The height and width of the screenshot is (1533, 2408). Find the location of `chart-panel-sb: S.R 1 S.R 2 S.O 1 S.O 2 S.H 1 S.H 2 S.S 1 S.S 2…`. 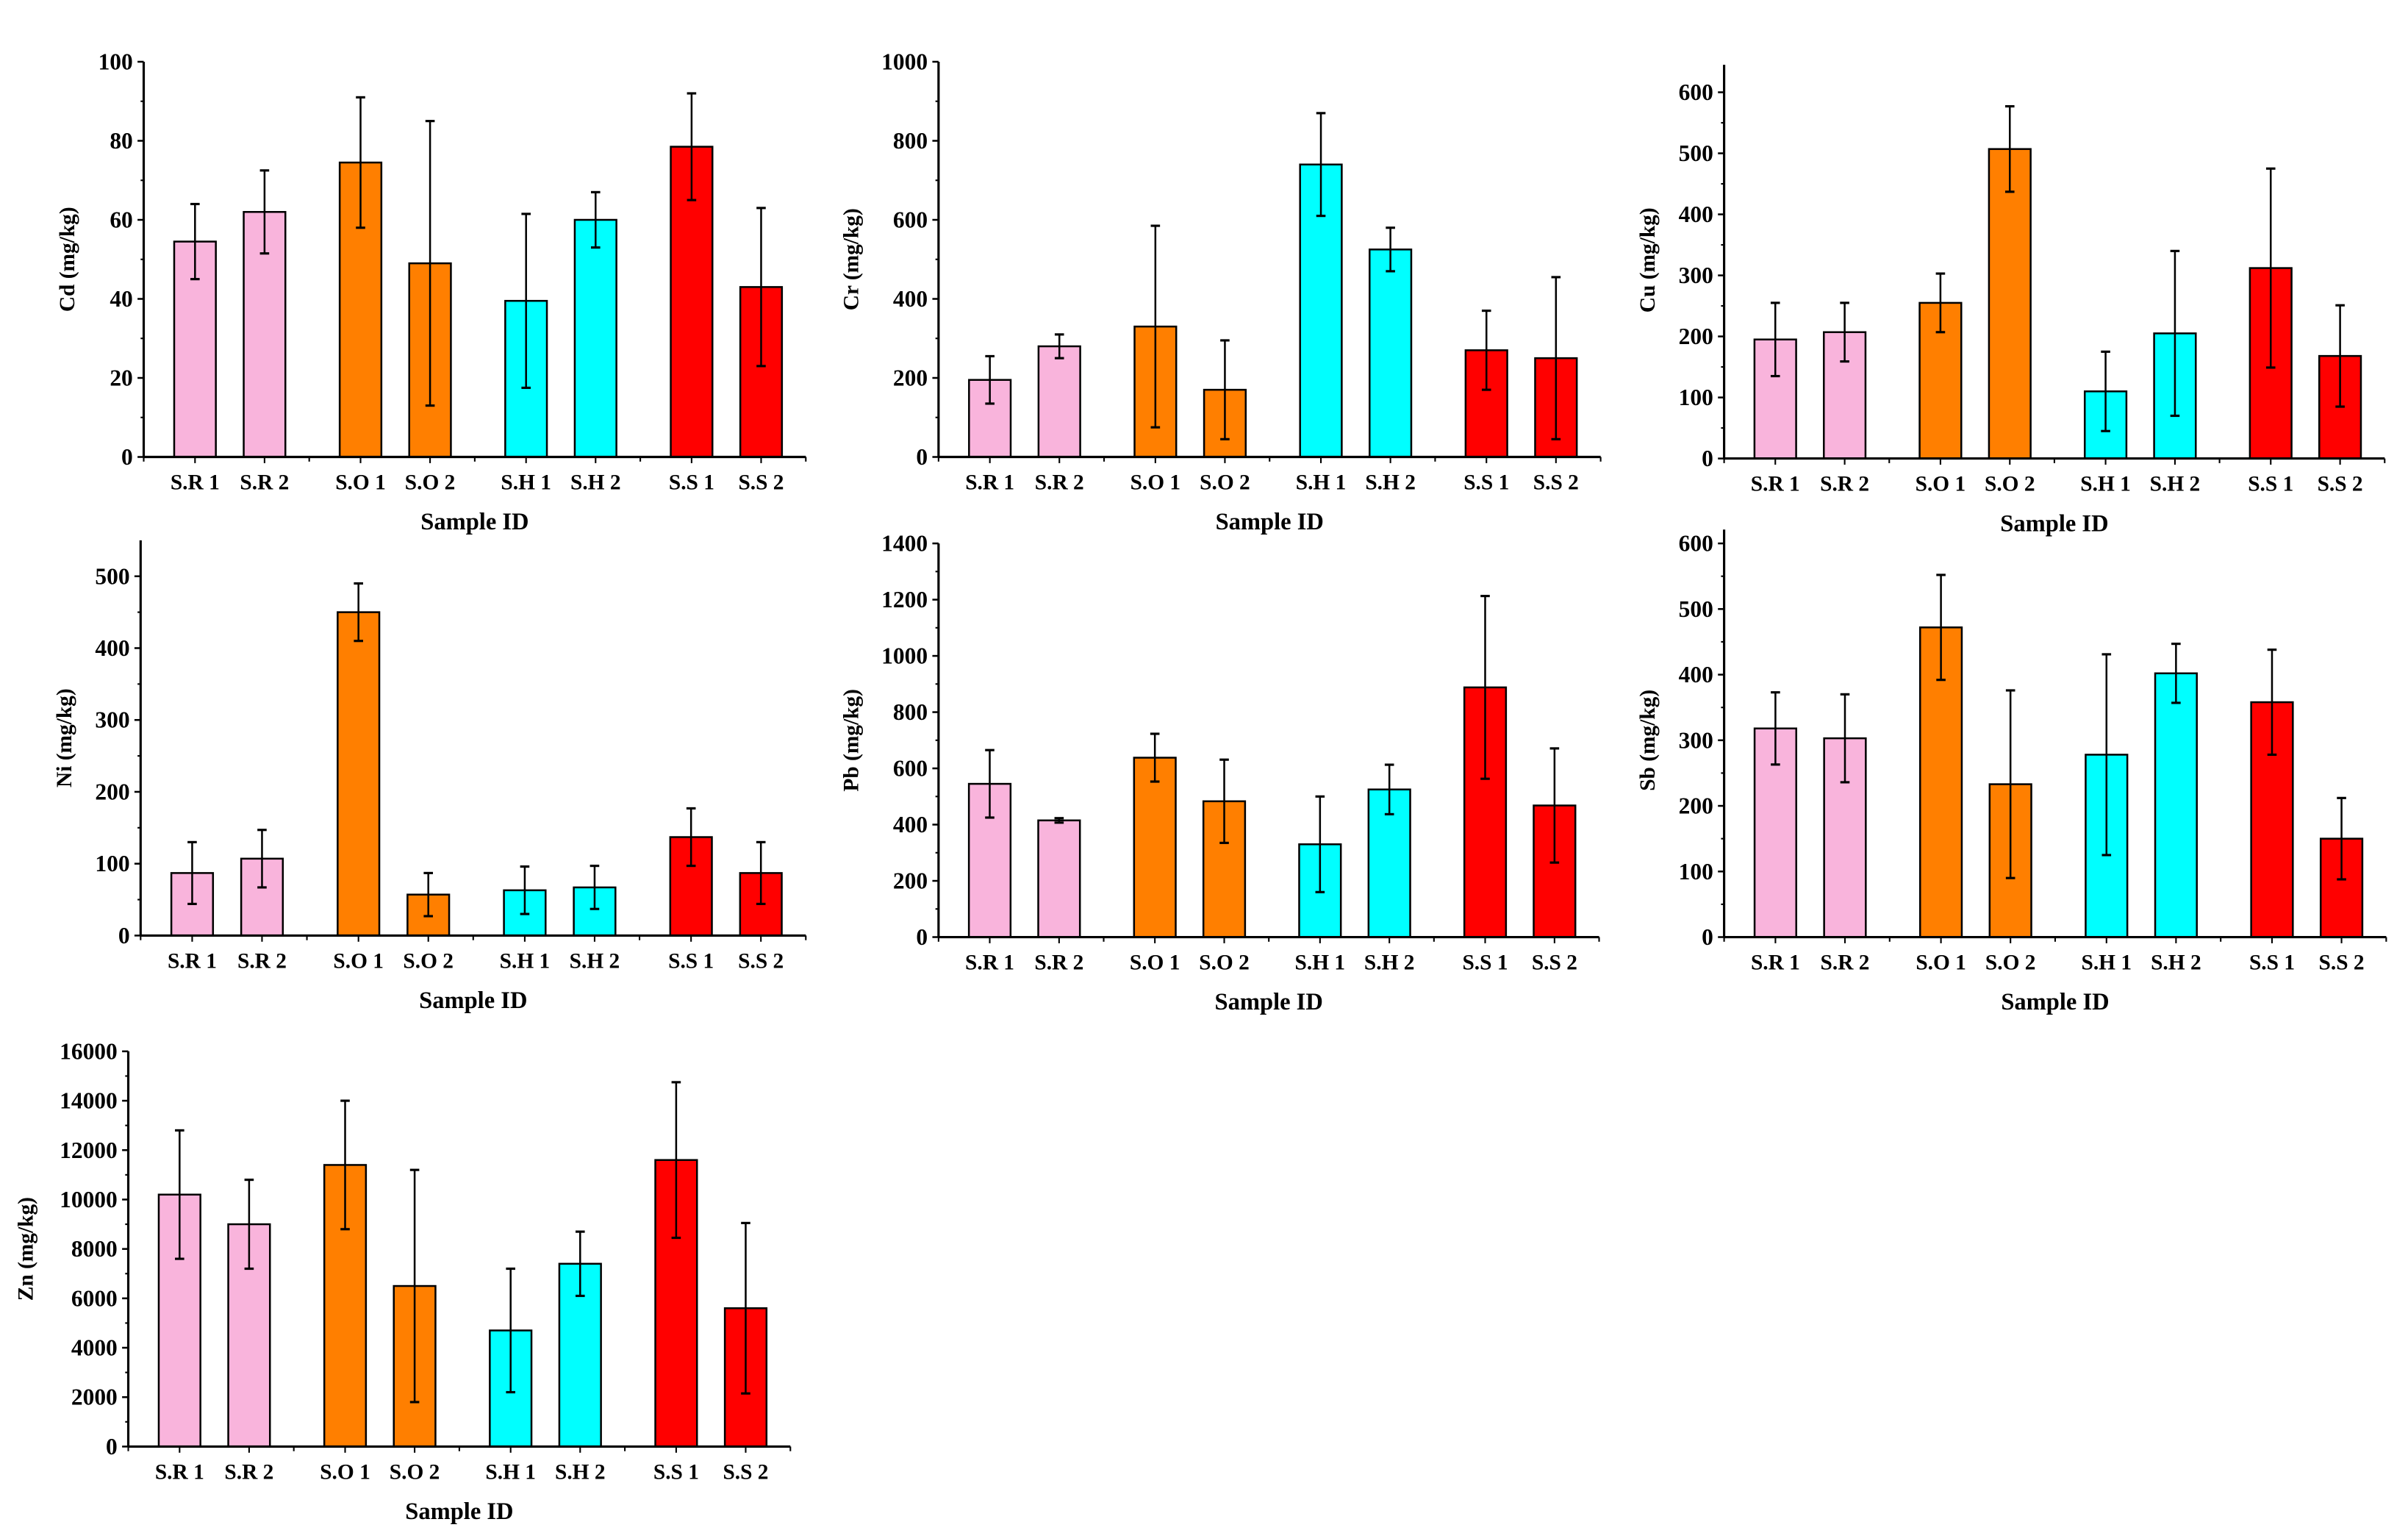

chart-panel-sb: S.R 1 S.R 2 S.O 1 S.O 2 S.H 1 S.H 2 S.S 1 S.S 2… is located at coordinates (2011, 772).